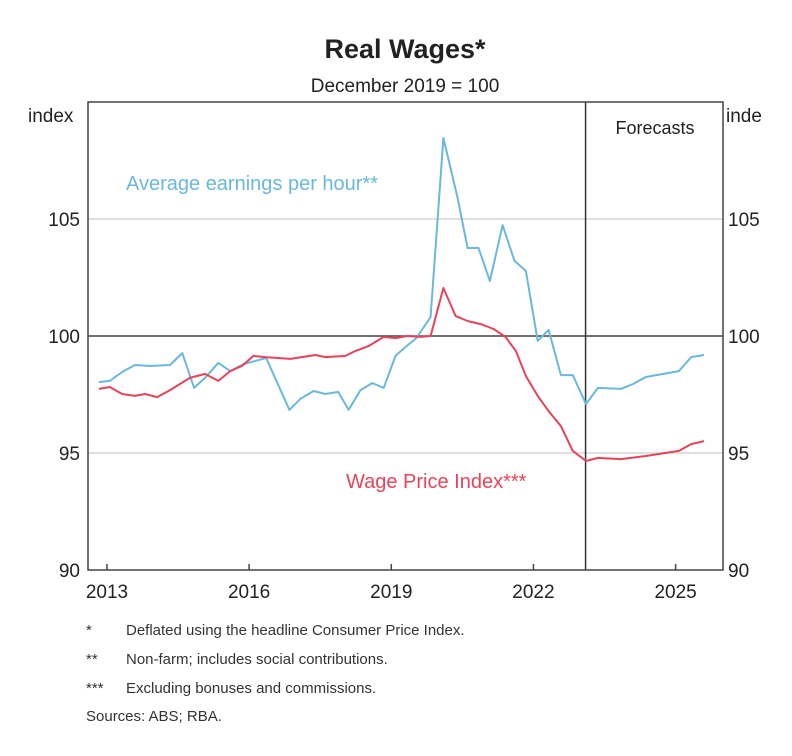  I want to click on y-axis-label-right: inde, so click(744, 116).